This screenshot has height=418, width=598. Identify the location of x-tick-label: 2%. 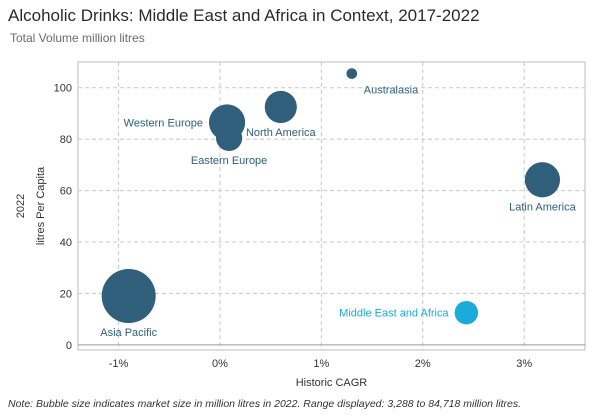
(423, 364).